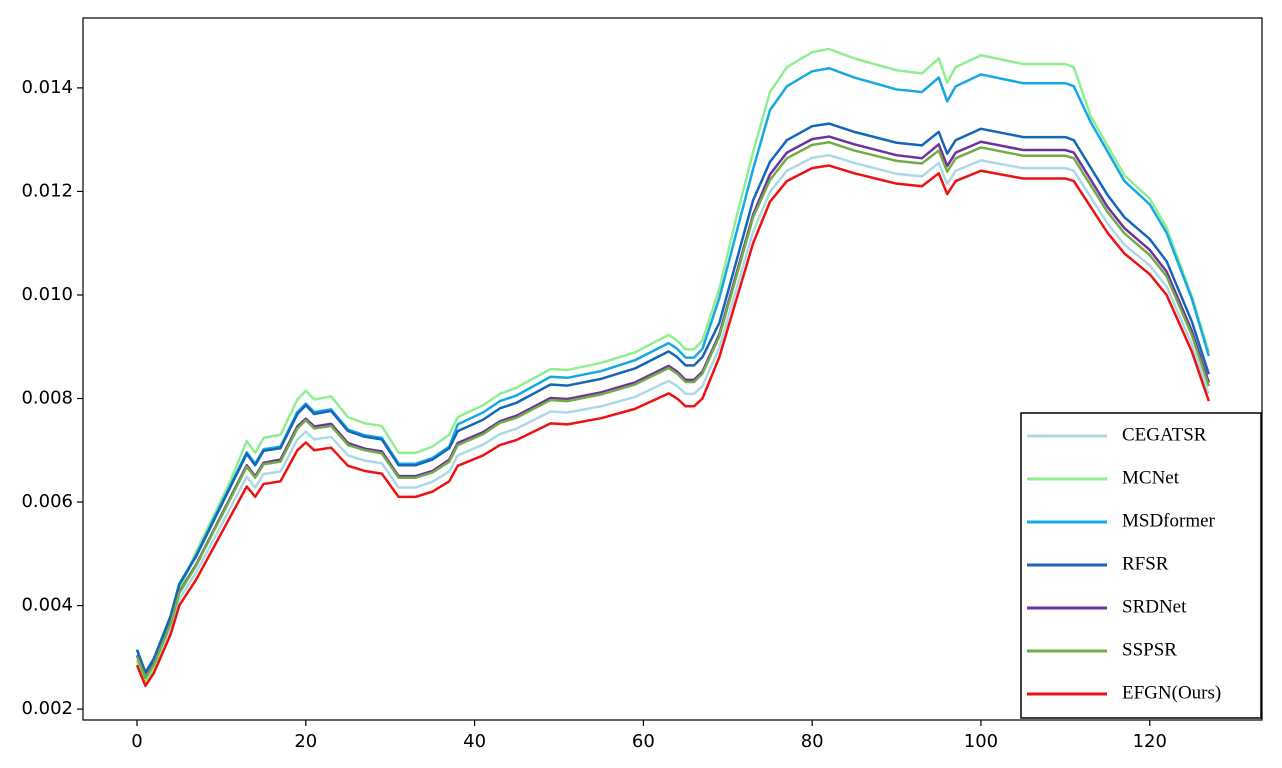 Image resolution: width=1282 pixels, height=768 pixels. I want to click on legend-label: EFGN(Ours), so click(1171, 692).